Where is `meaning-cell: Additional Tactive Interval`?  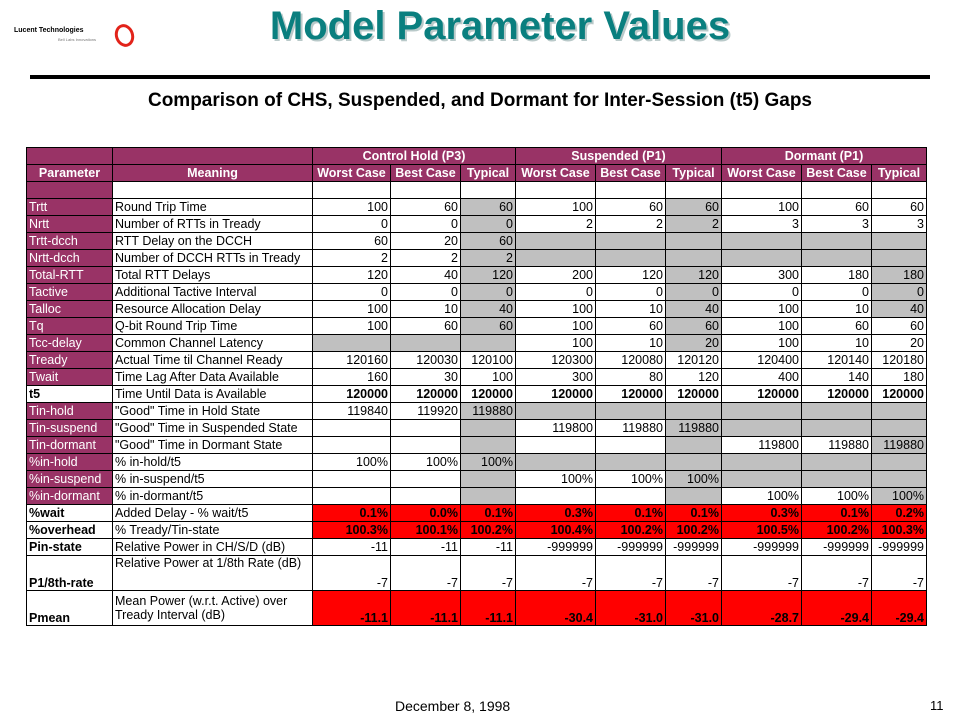
meaning-cell: Additional Tactive Interval is located at coordinates (212, 292).